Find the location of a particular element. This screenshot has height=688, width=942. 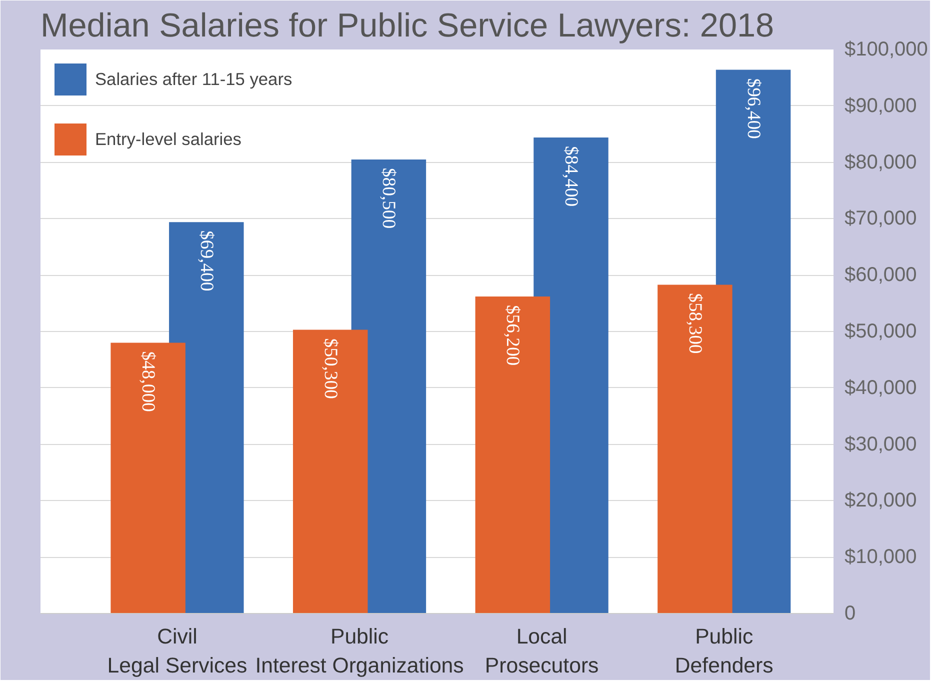

y-tick-label: $50,000 is located at coordinates (880, 331).